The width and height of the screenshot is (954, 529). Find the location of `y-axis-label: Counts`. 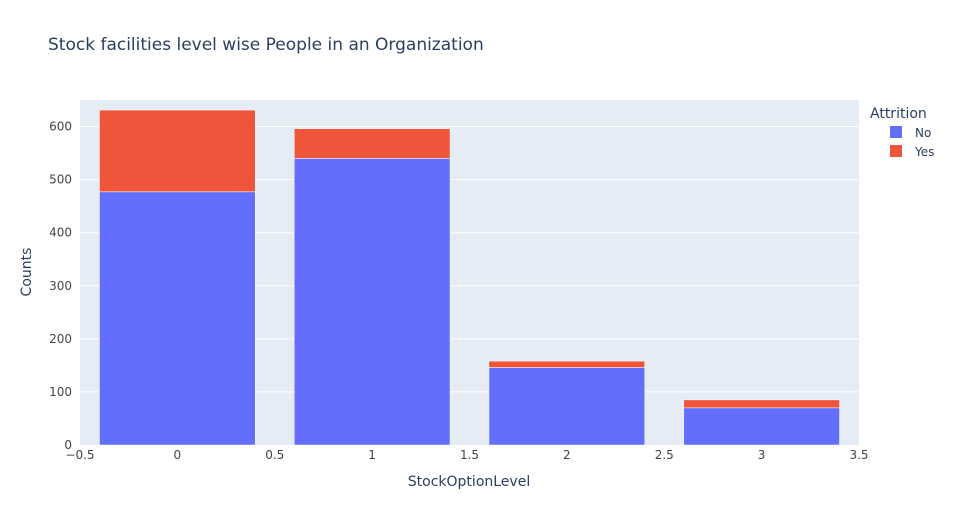

y-axis-label: Counts is located at coordinates (27, 272).